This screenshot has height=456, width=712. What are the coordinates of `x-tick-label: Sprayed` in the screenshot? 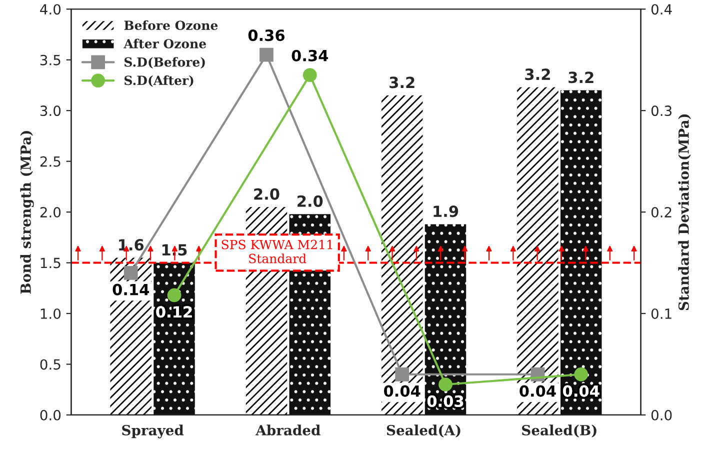 It's located at (153, 431).